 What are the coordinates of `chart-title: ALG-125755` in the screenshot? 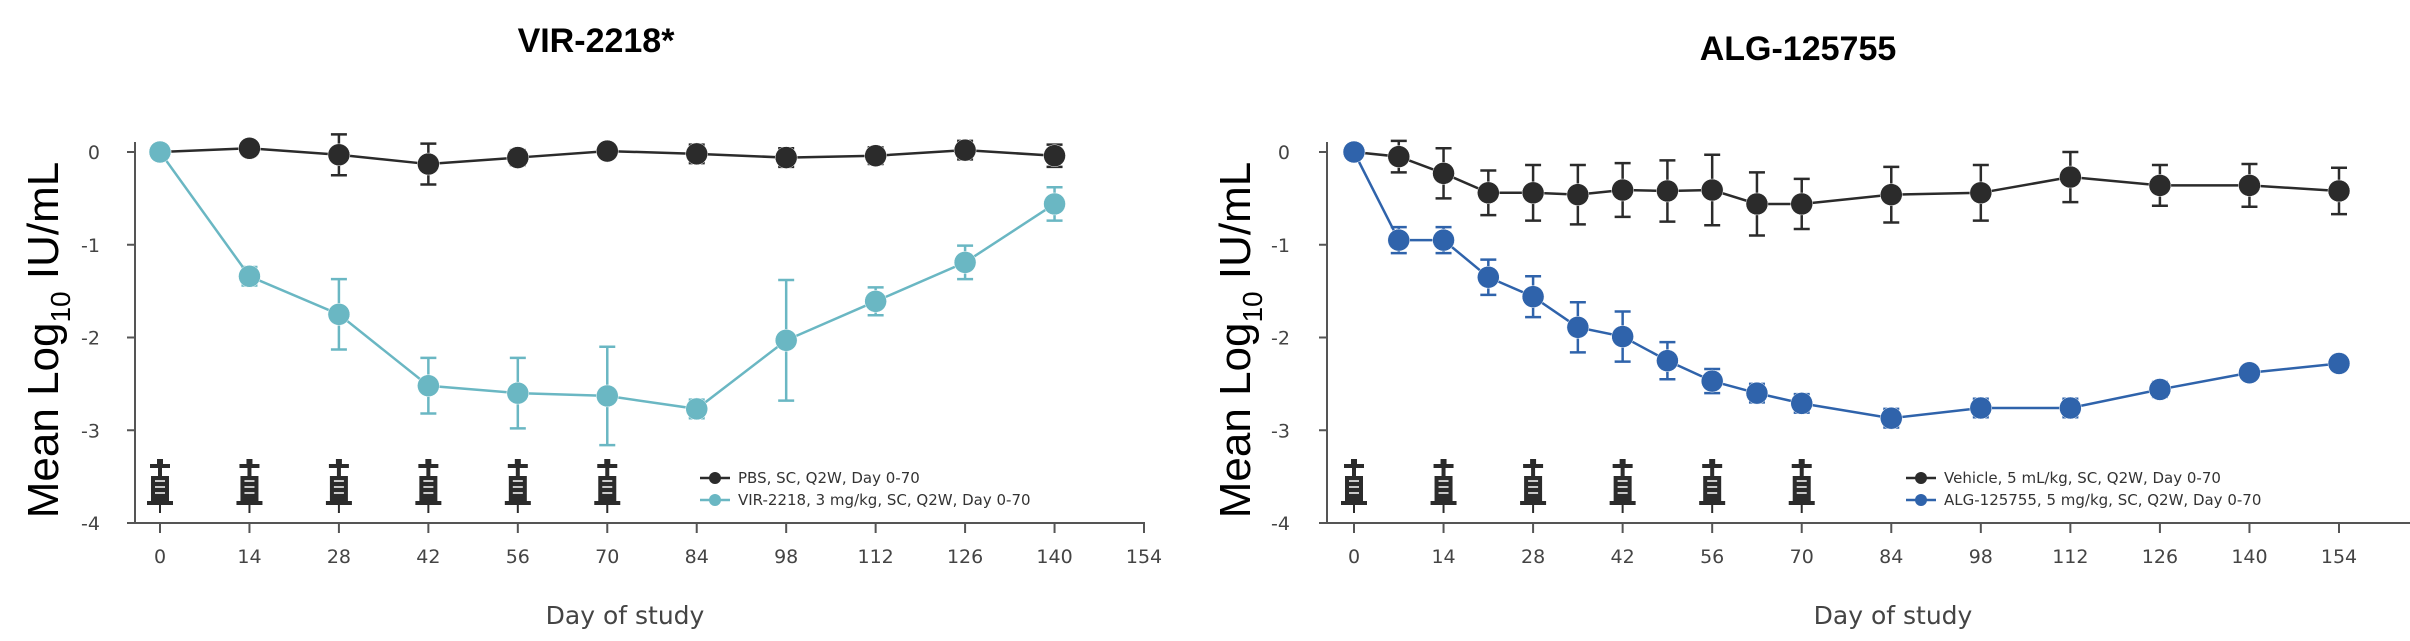 It's located at (1798, 49).